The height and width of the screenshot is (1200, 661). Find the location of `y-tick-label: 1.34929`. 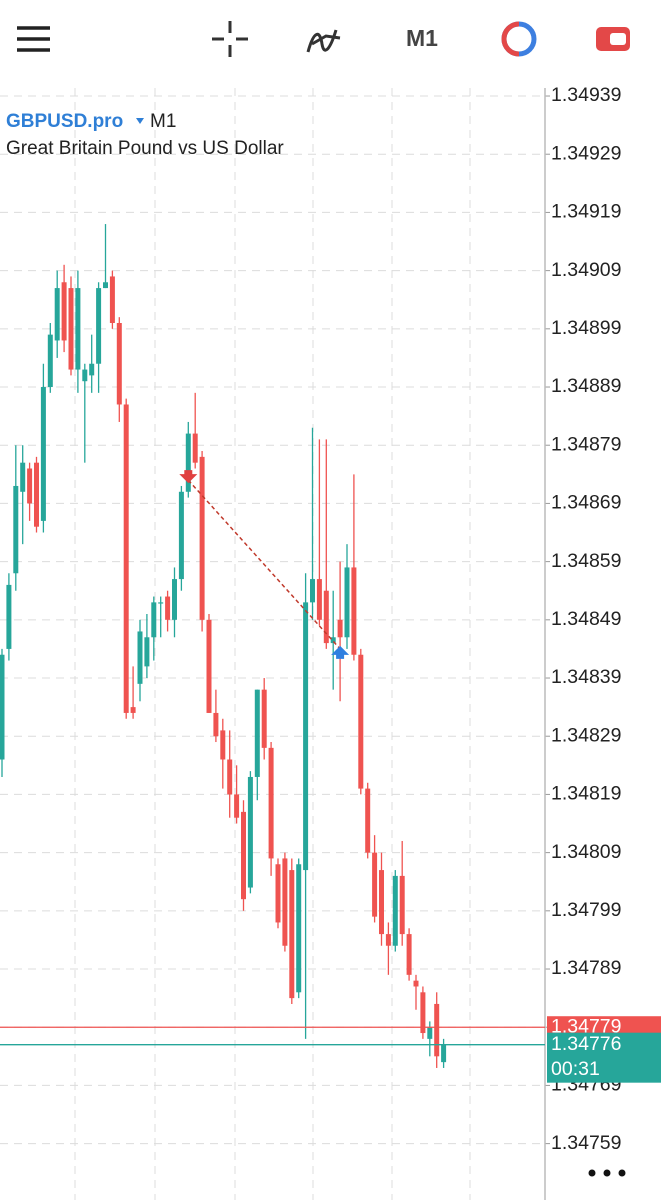

y-tick-label: 1.34929 is located at coordinates (586, 153).